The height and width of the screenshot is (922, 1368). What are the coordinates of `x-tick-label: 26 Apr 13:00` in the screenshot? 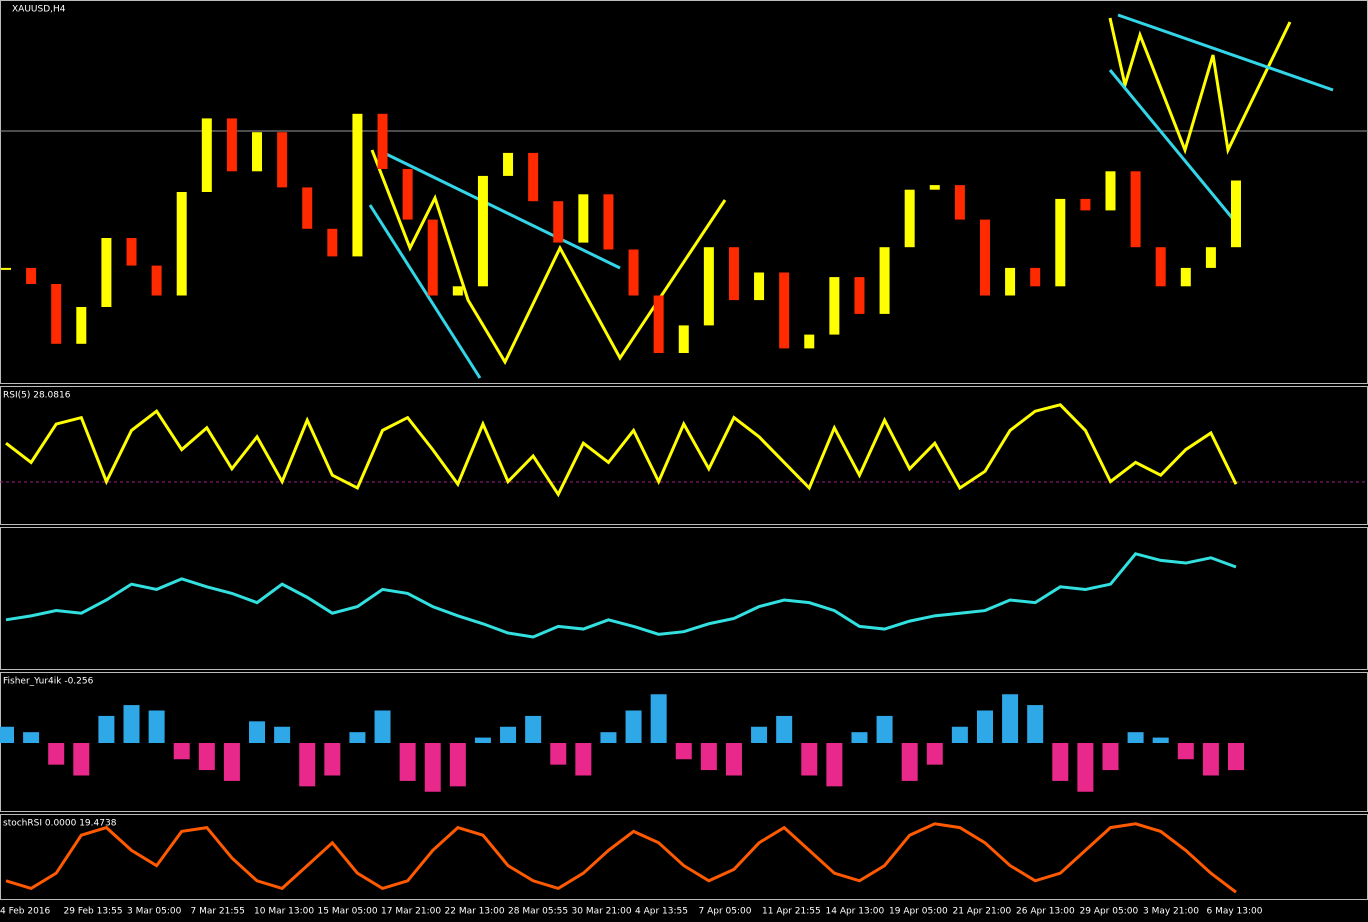 It's located at (1045, 912).